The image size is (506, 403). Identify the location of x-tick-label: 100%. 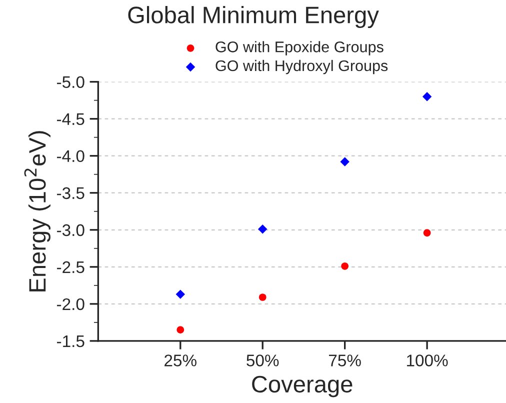
(427, 360).